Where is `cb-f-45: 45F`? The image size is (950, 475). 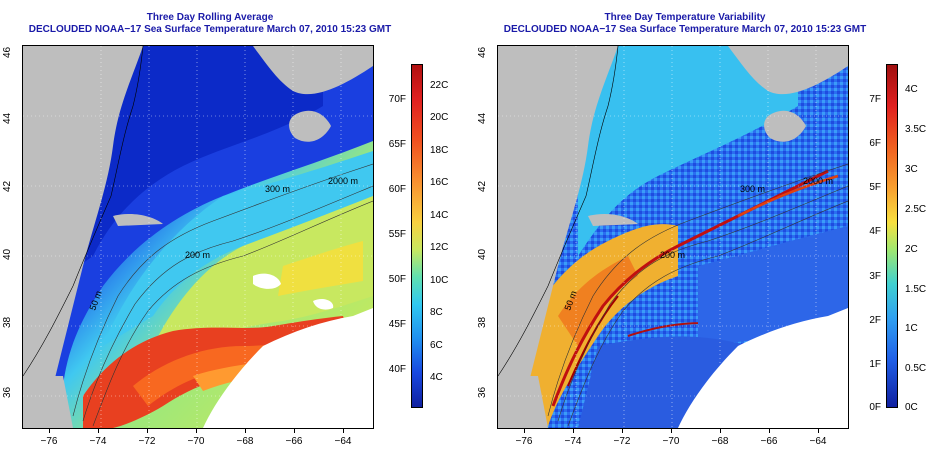
cb-f-45: 45F is located at coordinates (397, 324).